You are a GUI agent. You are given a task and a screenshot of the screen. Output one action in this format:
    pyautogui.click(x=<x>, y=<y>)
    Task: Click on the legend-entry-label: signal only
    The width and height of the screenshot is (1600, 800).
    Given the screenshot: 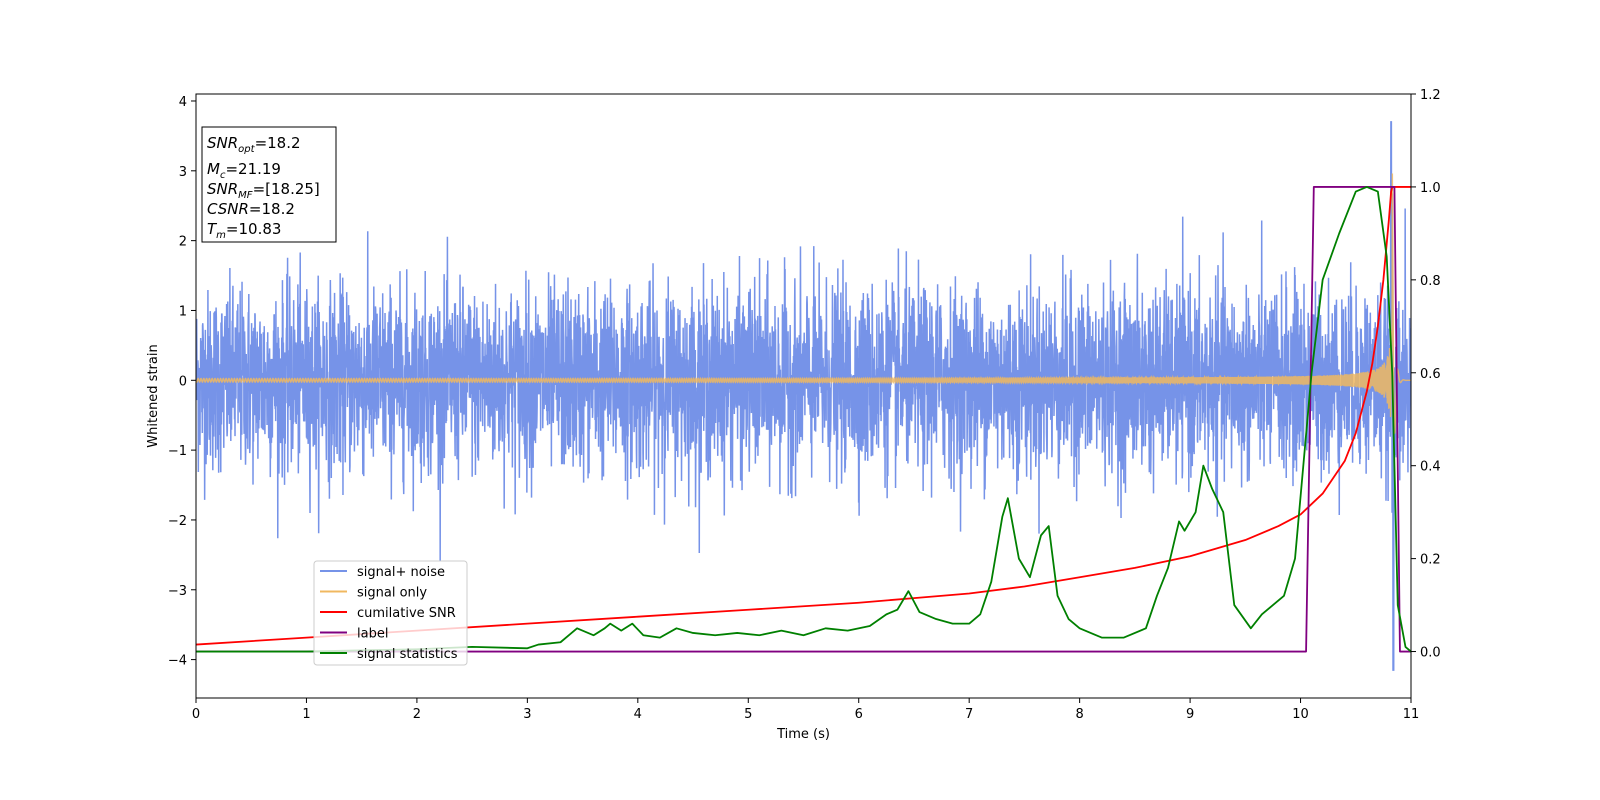 What is the action you would take?
    pyautogui.click(x=392, y=593)
    